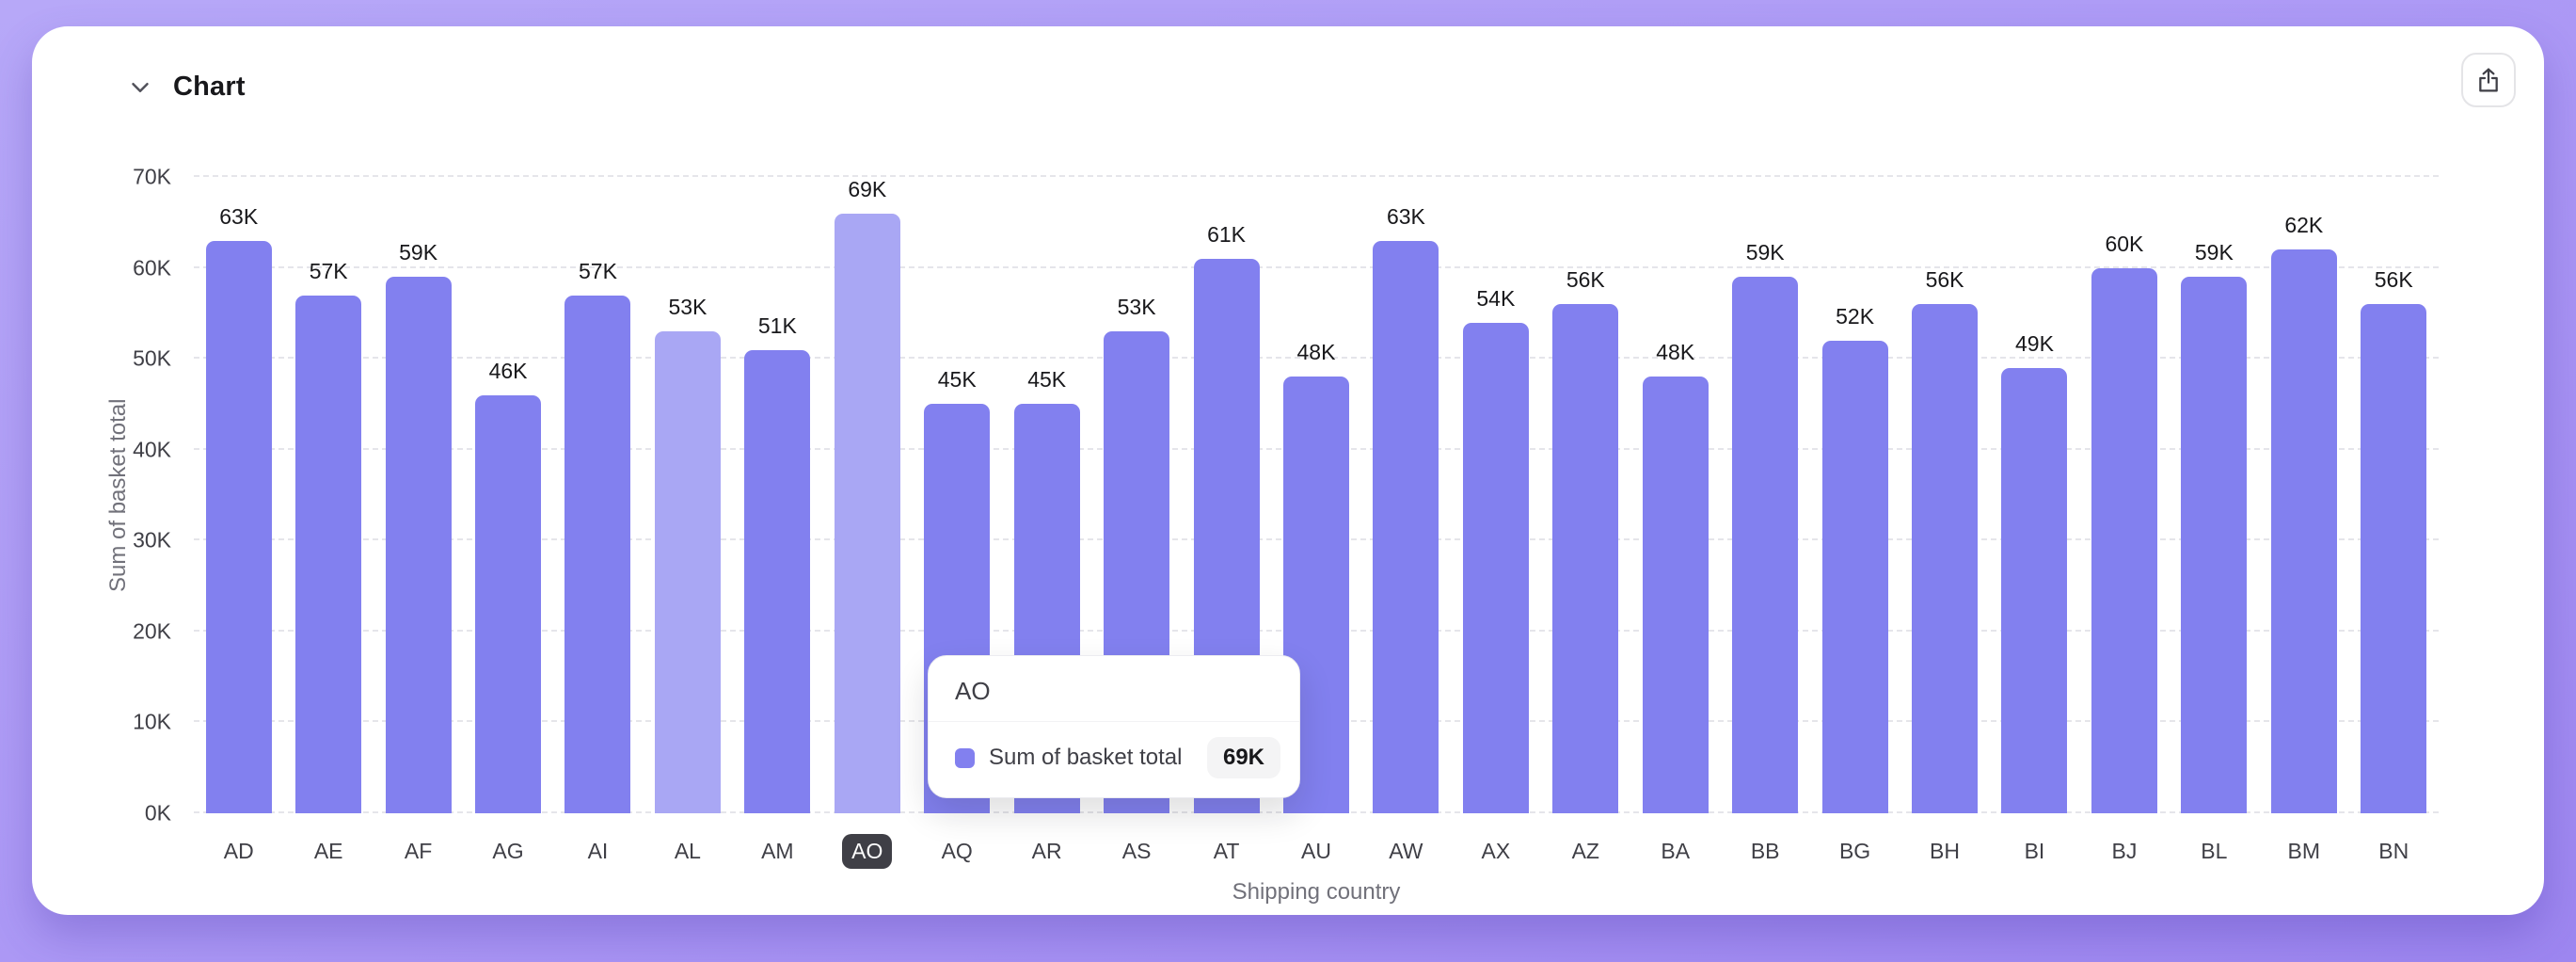 Image resolution: width=2576 pixels, height=962 pixels. What do you see at coordinates (2215, 545) in the screenshot?
I see `bar-BL` at bounding box center [2215, 545].